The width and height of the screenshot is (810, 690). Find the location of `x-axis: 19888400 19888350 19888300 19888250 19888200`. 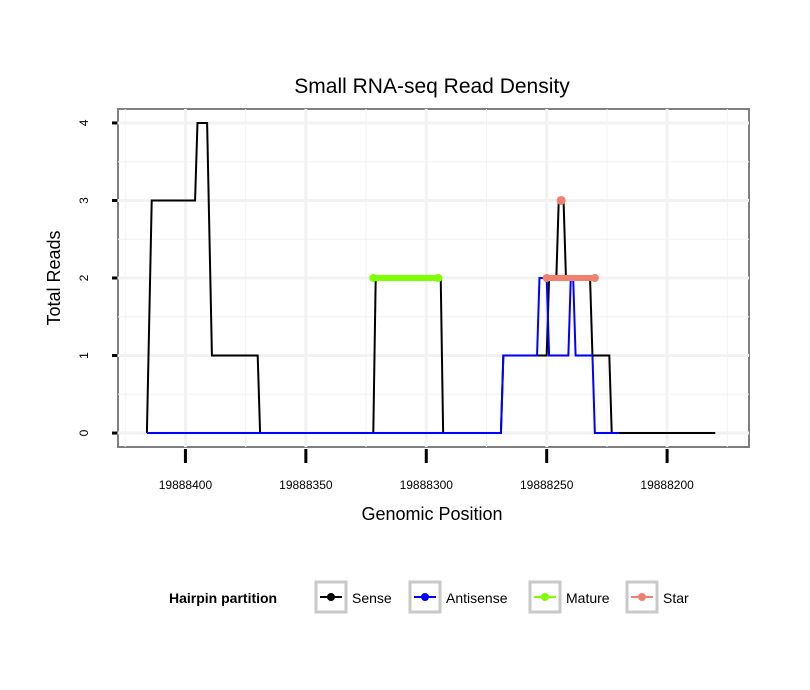

x-axis: 19888400 19888350 19888300 19888250 19888200 is located at coordinates (426, 470).